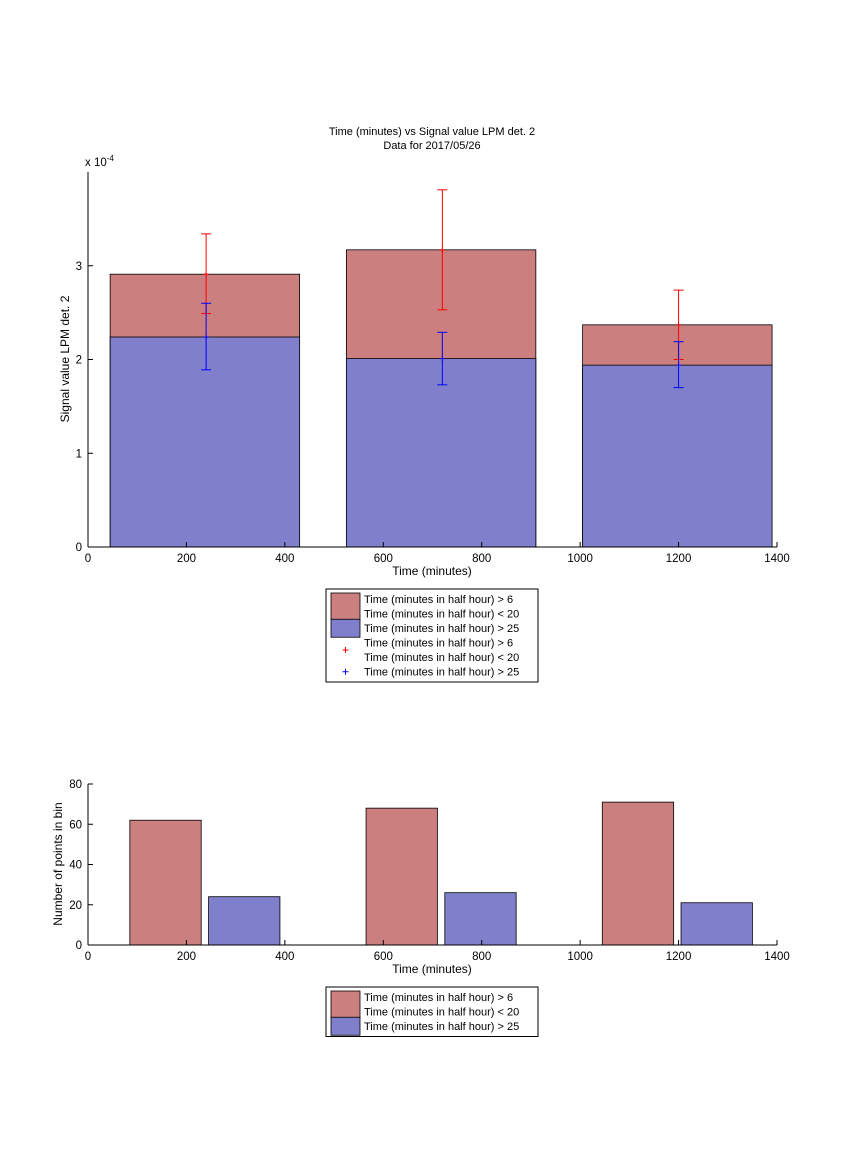 The height and width of the screenshot is (1152, 864). What do you see at coordinates (345, 606) in the screenshot?
I see `top-legend-swatch-red` at bounding box center [345, 606].